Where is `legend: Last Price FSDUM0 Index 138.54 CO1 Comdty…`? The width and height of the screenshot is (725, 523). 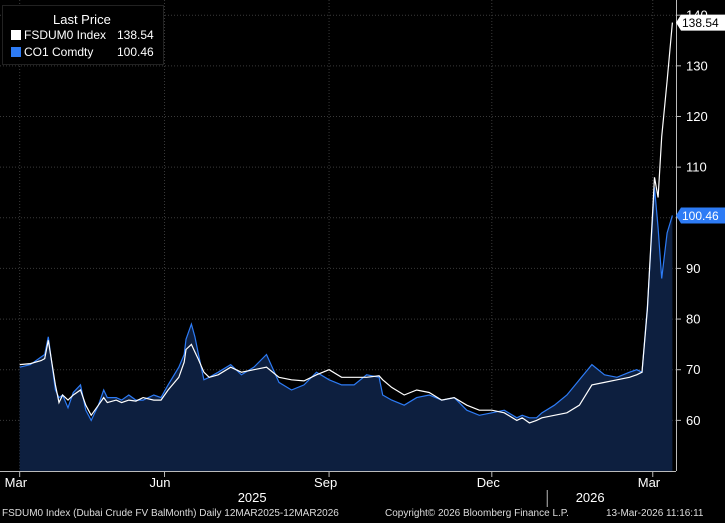 legend: Last Price FSDUM0 Index 138.54 CO1 Comdty… is located at coordinates (83, 35).